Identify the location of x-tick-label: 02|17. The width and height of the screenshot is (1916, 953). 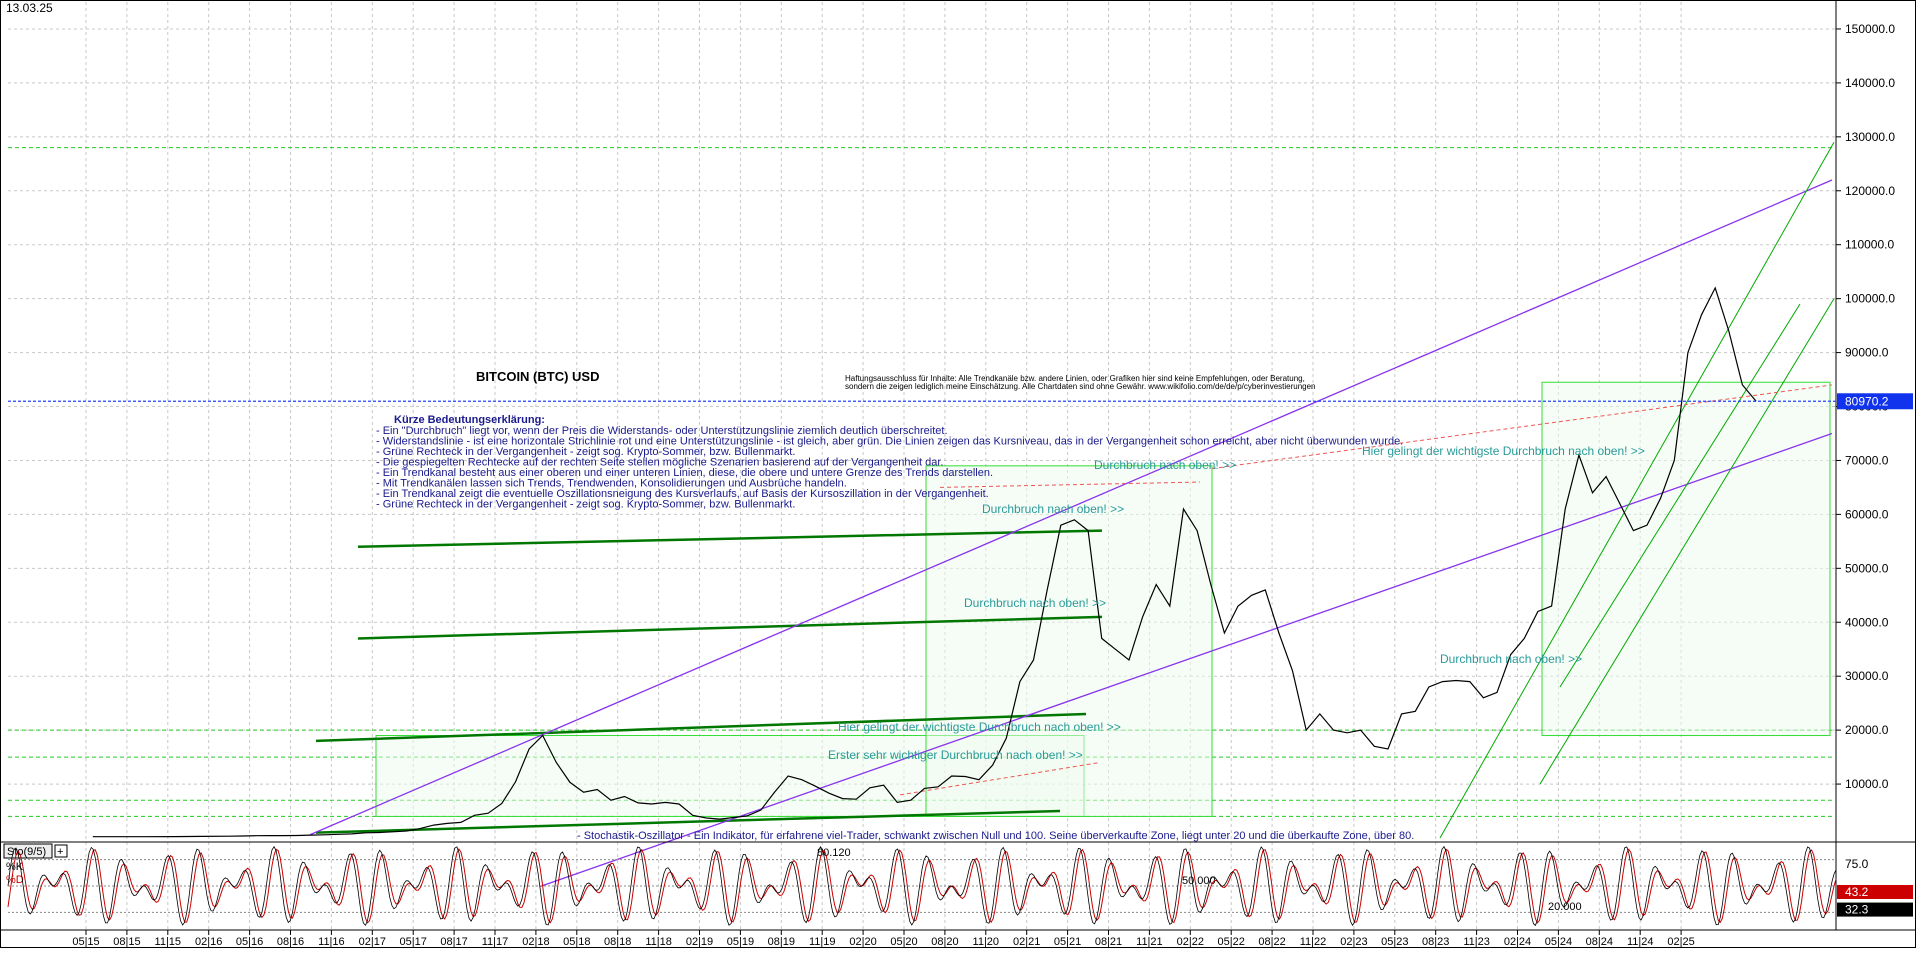
(372, 942).